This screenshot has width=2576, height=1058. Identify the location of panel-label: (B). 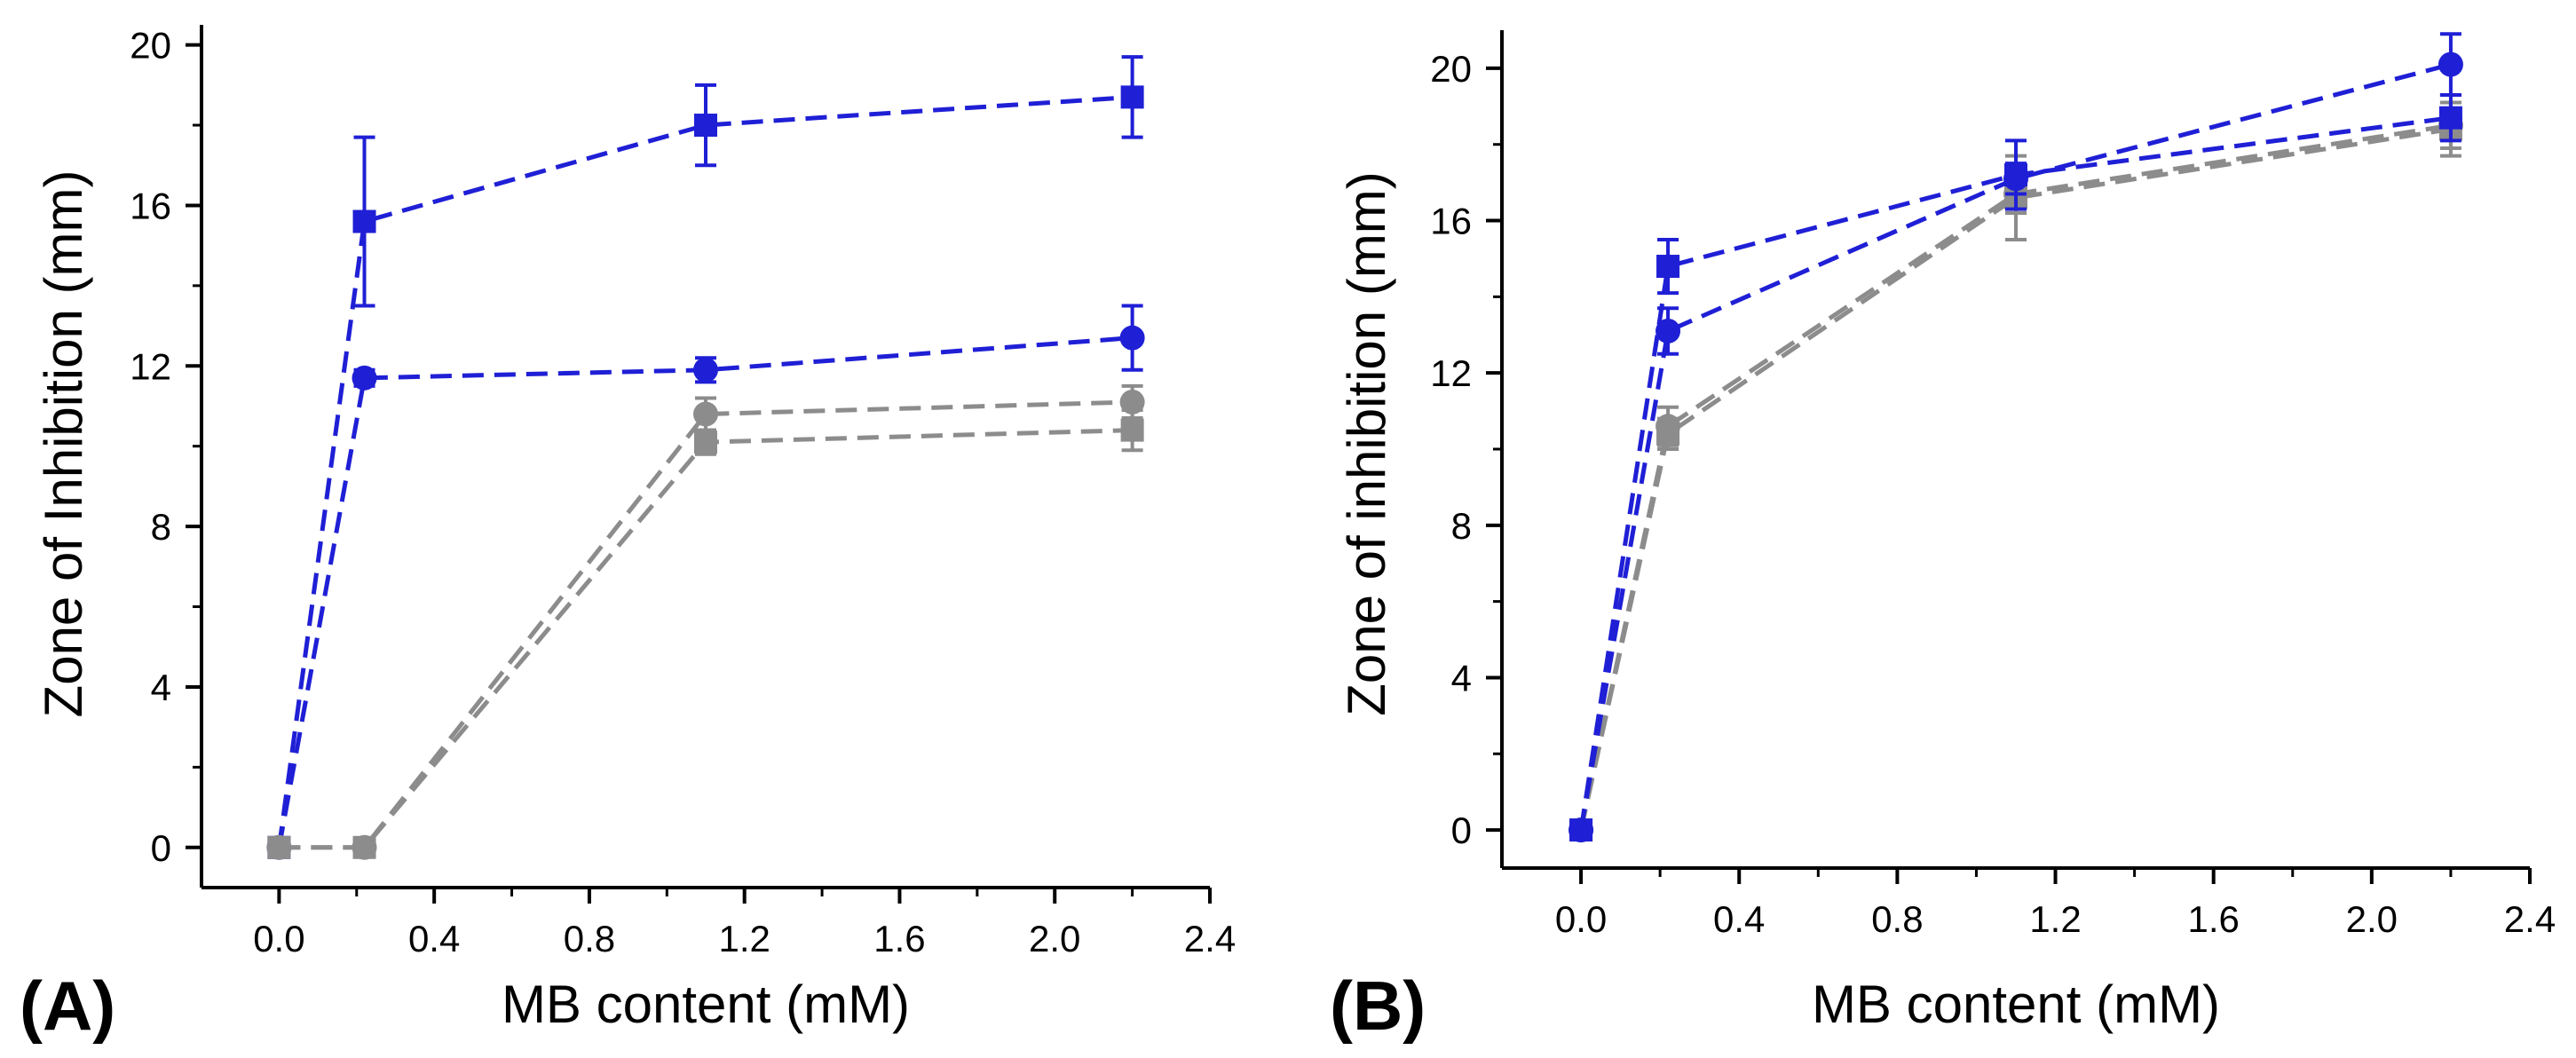
(1378, 1006).